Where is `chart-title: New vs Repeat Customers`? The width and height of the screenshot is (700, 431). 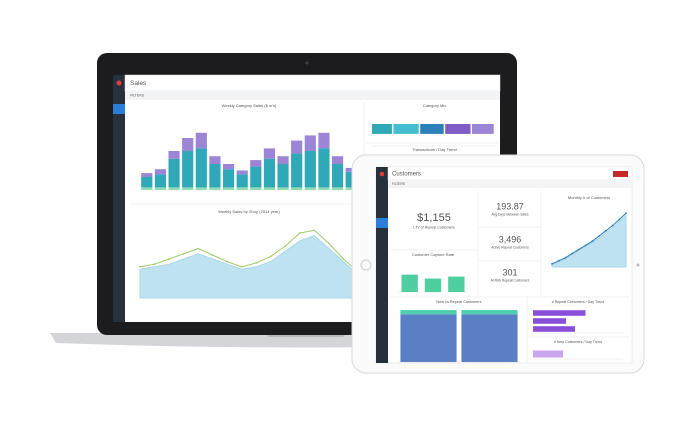 chart-title: New vs Repeat Customers is located at coordinates (458, 302).